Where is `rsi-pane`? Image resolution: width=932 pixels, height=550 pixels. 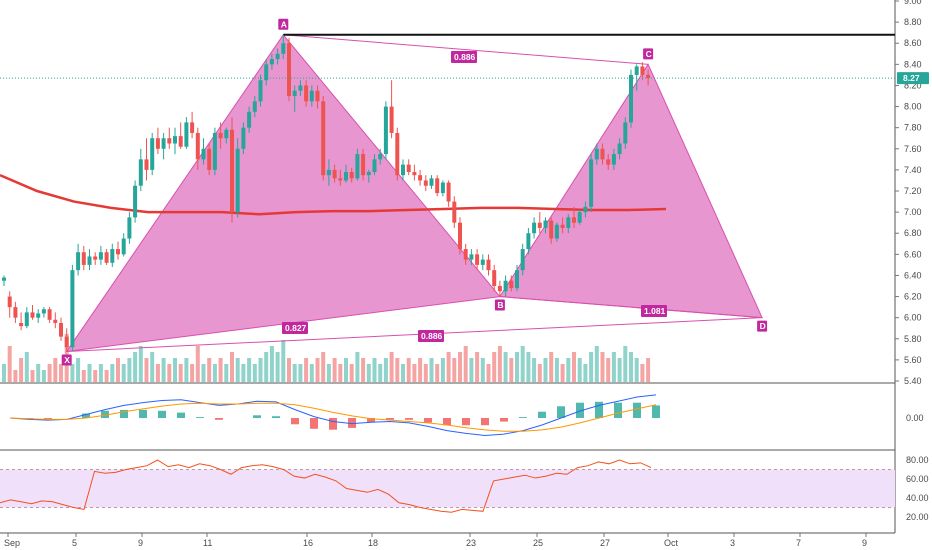
rsi-pane is located at coordinates (326, 486).